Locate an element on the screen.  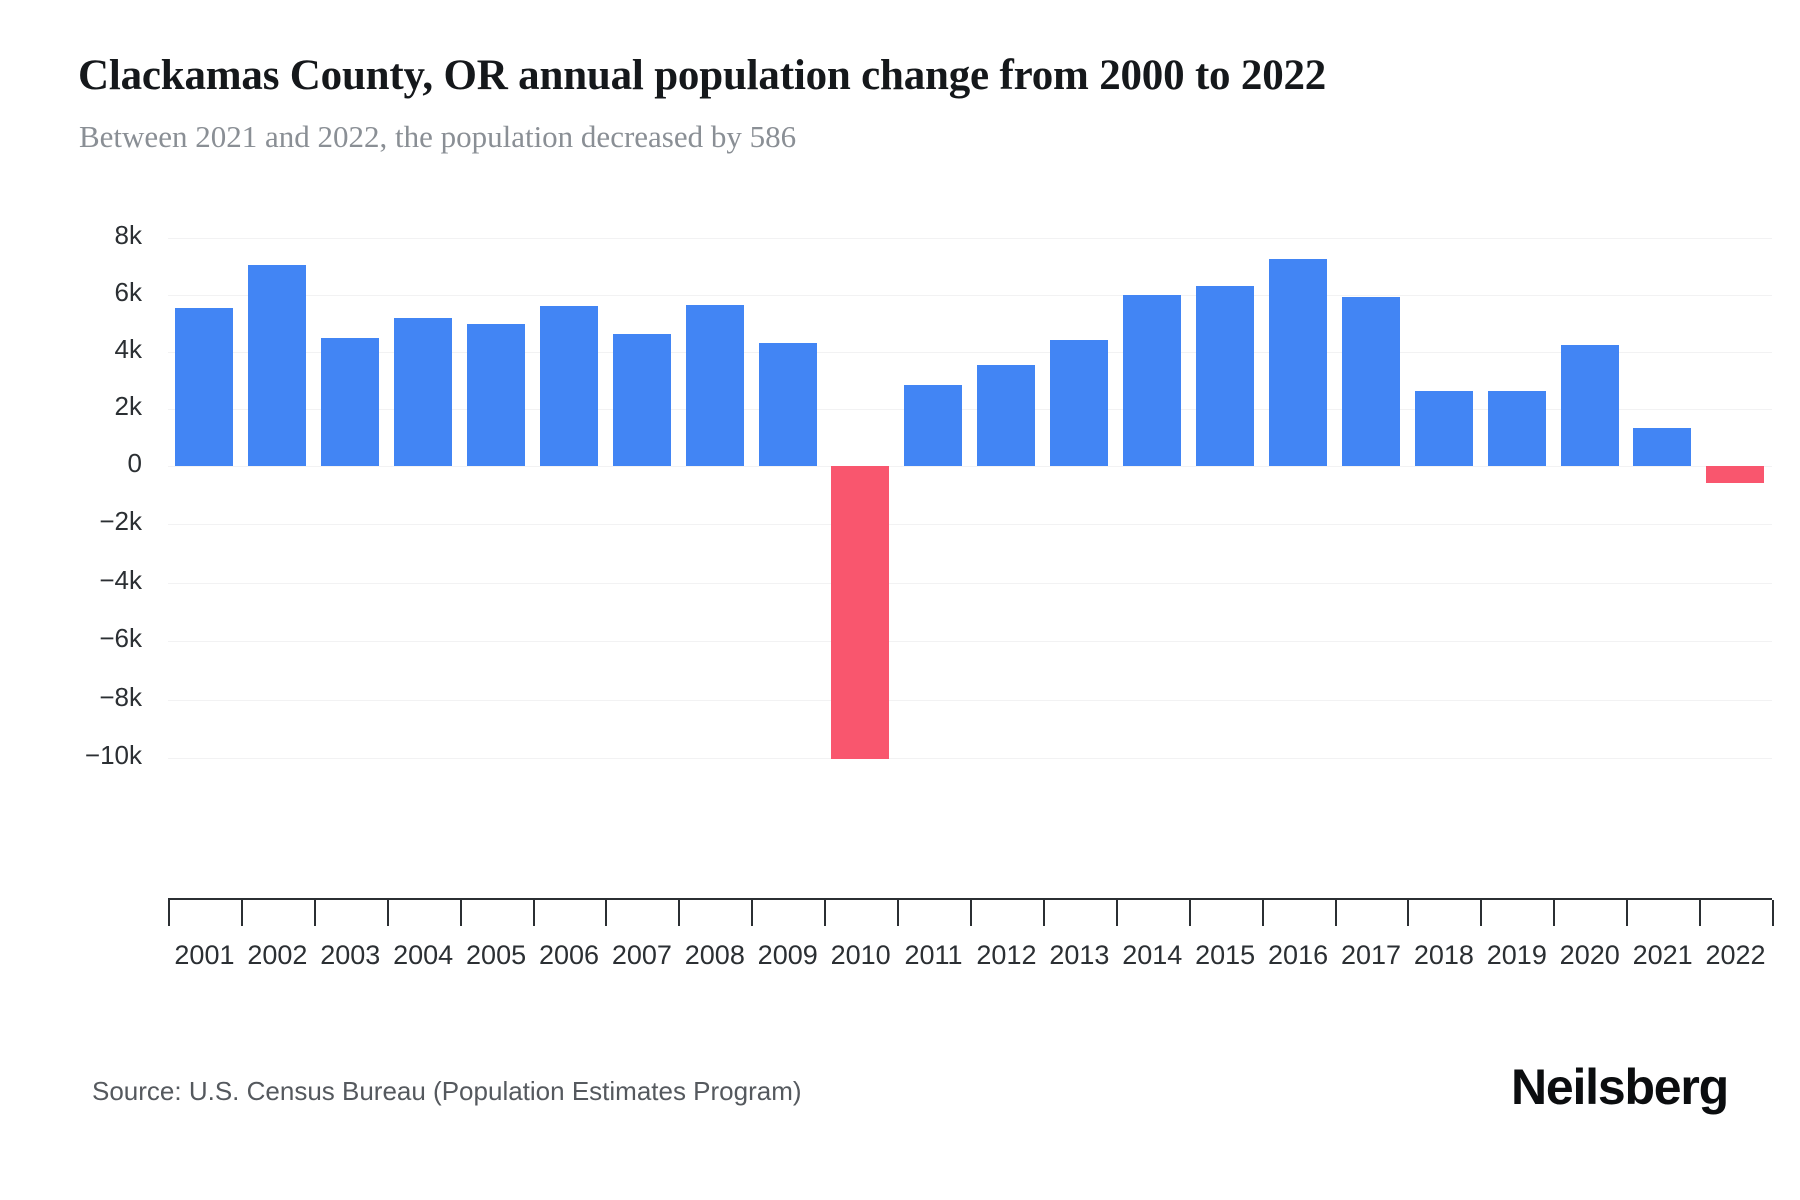
bar-2020 is located at coordinates (1590, 405).